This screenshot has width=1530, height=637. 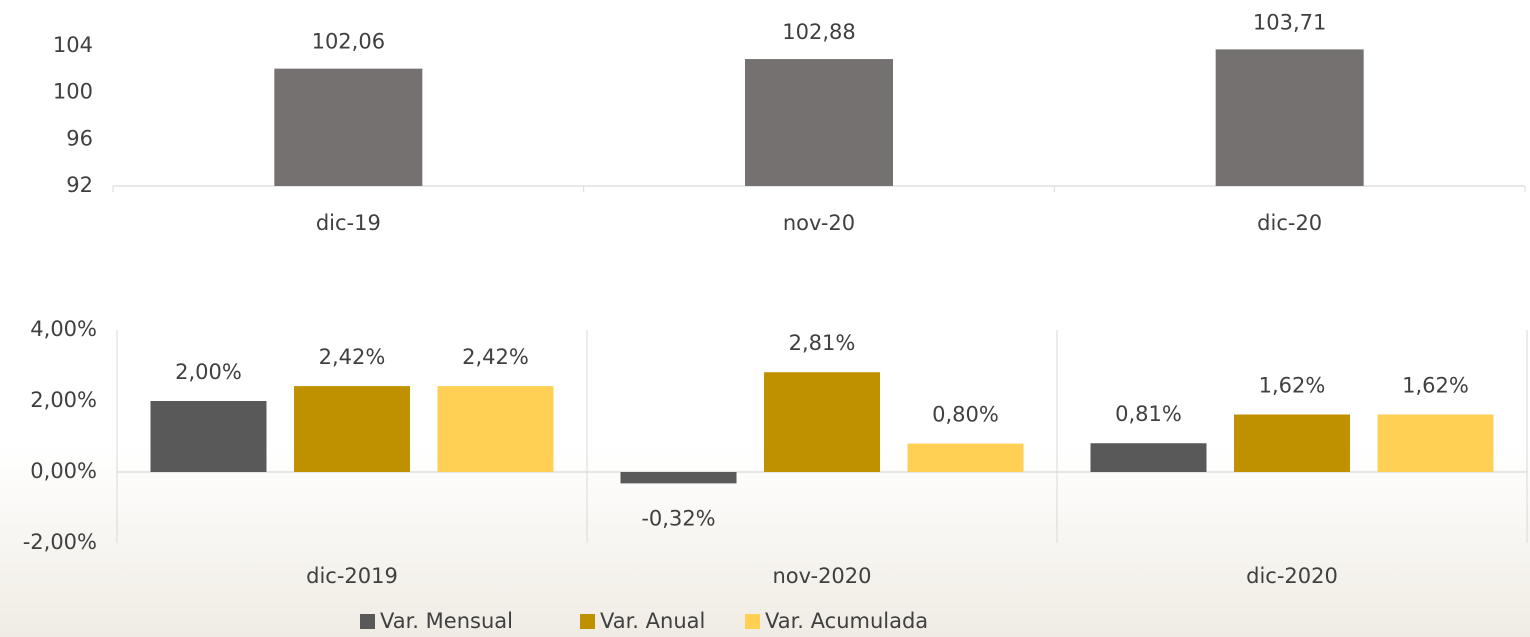 What do you see at coordinates (1289, 22) in the screenshot?
I see `data-label: 103,71` at bounding box center [1289, 22].